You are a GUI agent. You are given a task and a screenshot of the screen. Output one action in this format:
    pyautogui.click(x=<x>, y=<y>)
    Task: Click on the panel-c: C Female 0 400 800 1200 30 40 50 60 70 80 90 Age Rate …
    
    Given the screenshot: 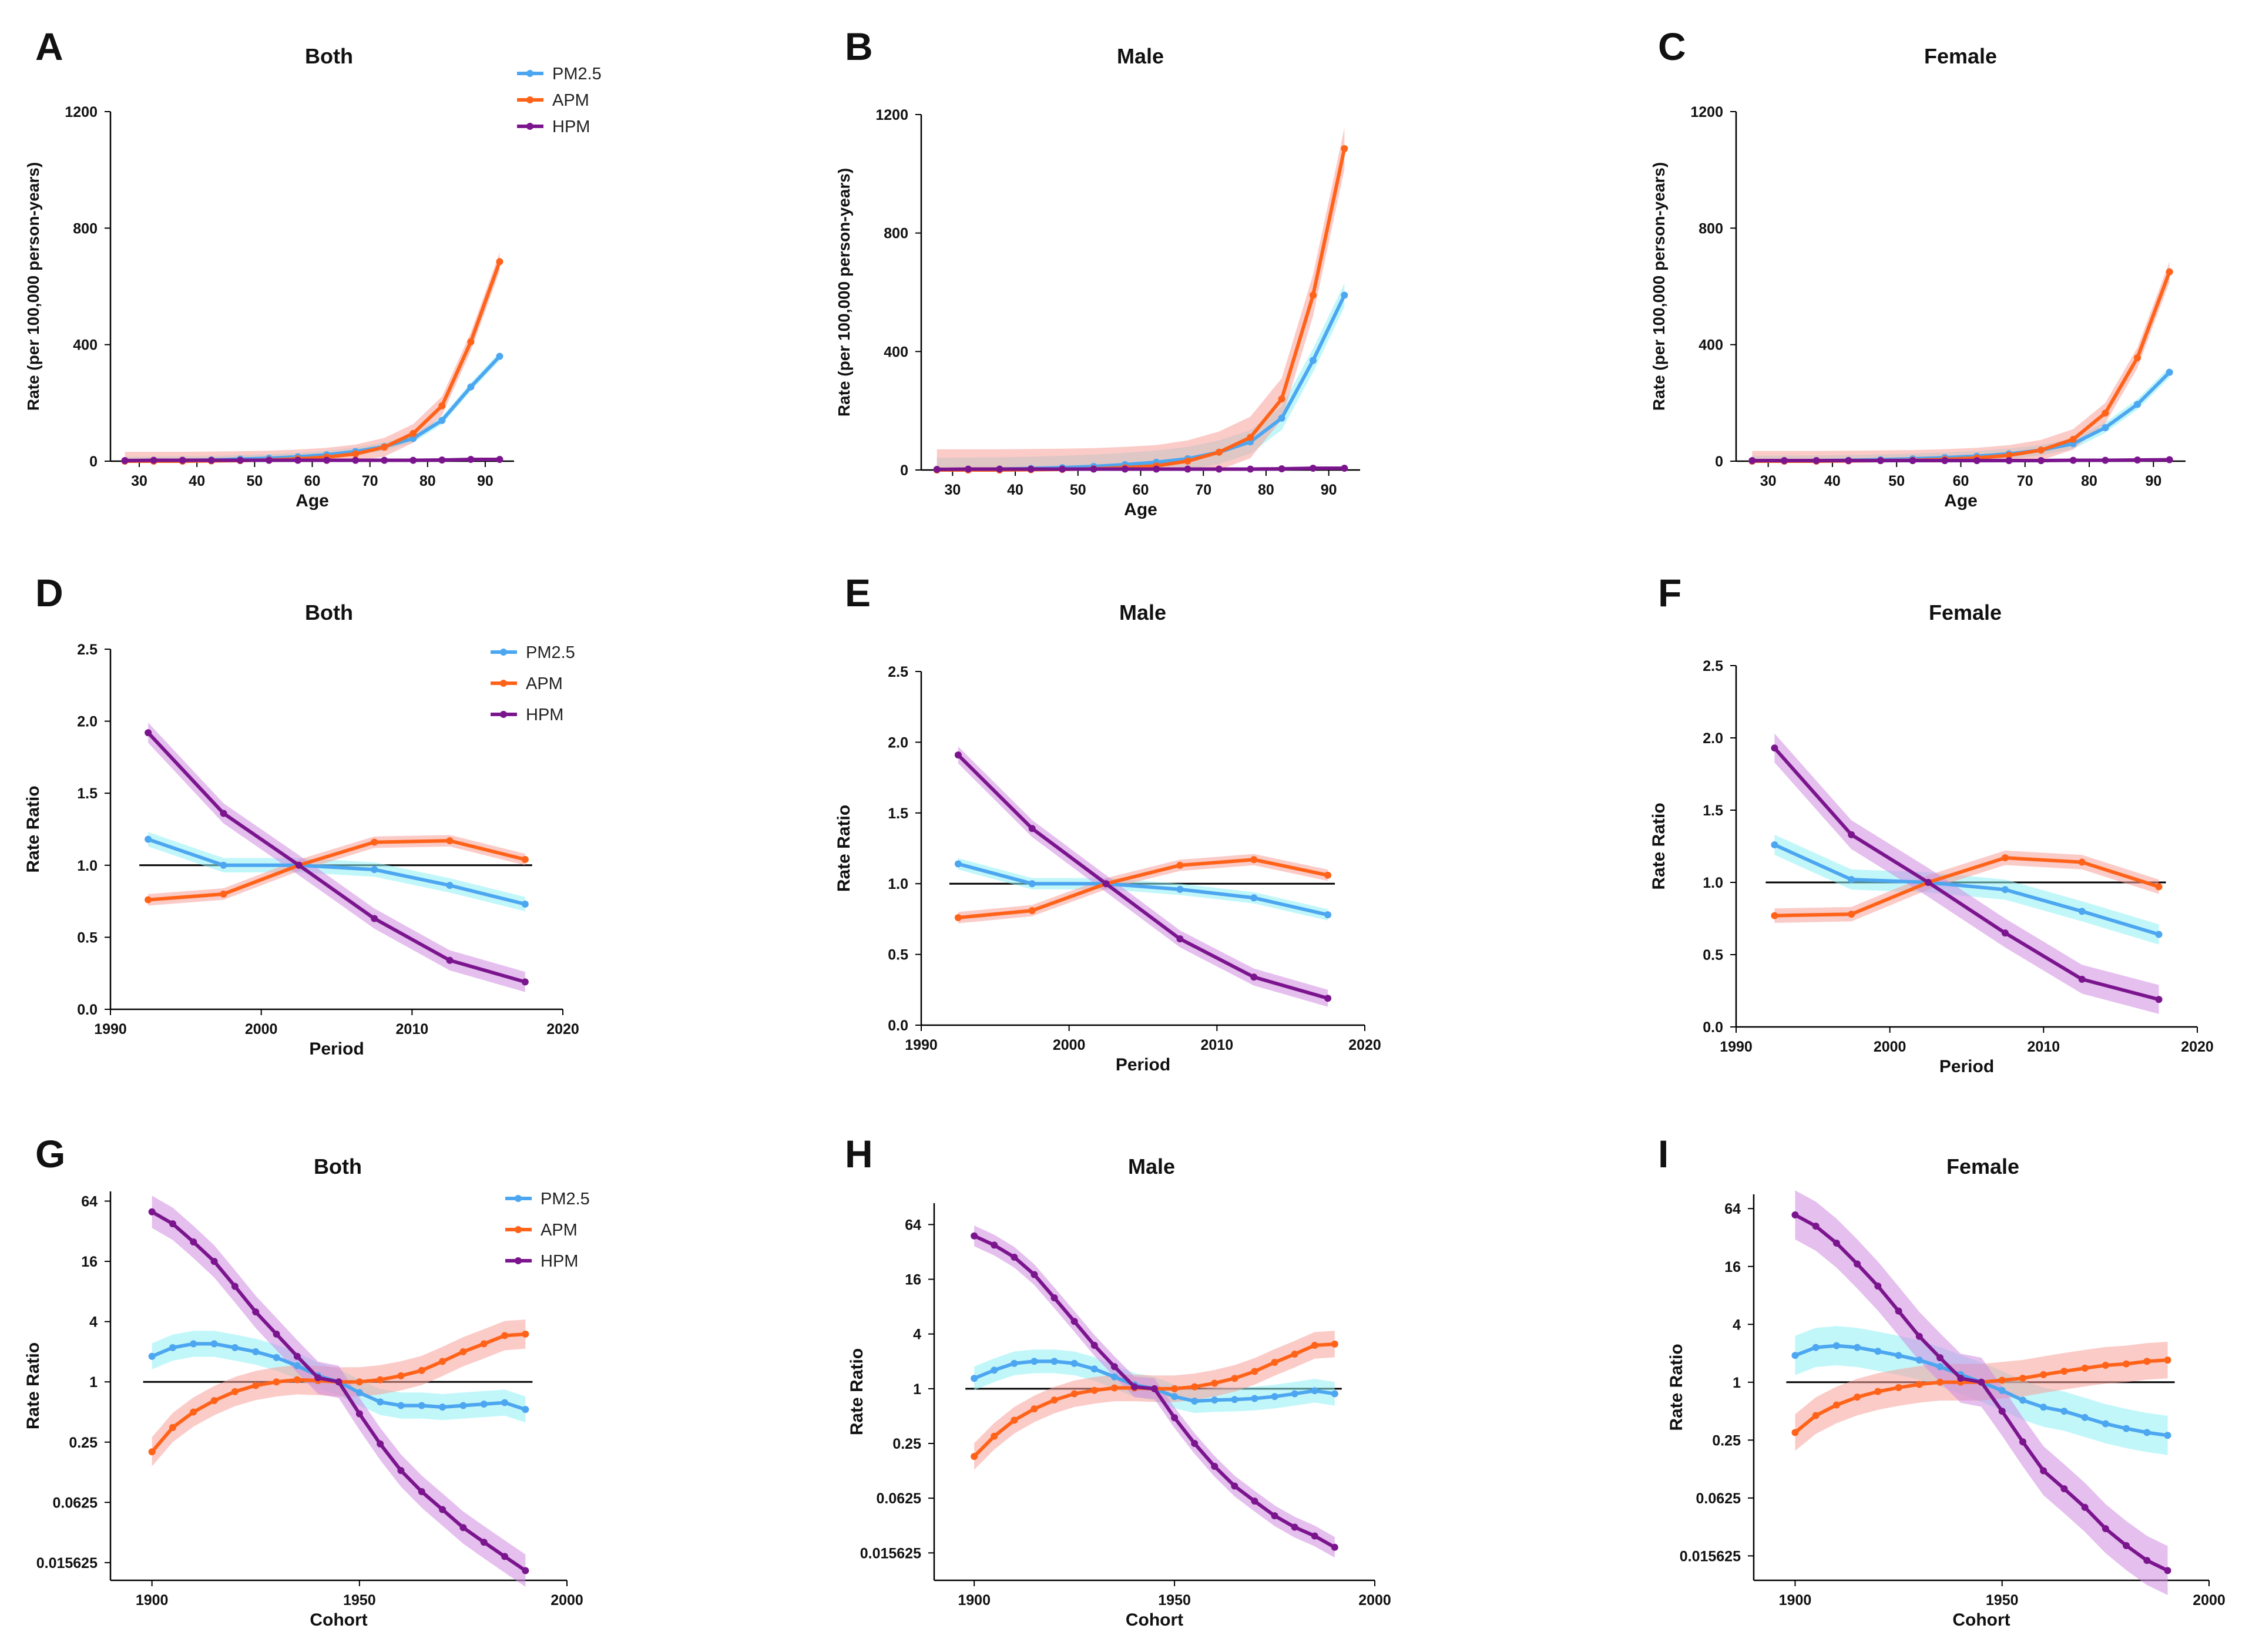 What is the action you would take?
    pyautogui.click(x=1918, y=268)
    